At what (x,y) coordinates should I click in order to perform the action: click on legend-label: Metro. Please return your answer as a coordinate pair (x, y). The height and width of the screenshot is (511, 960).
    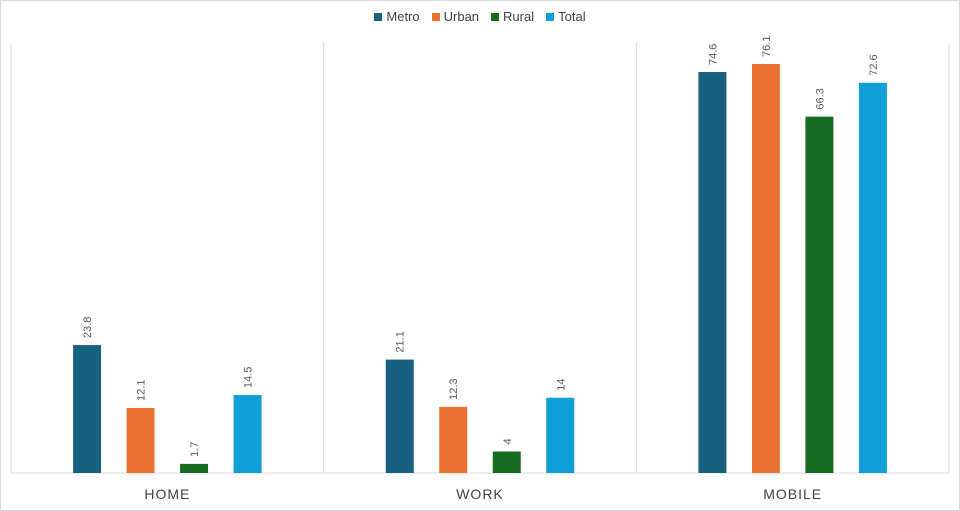
    Looking at the image, I should click on (403, 16).